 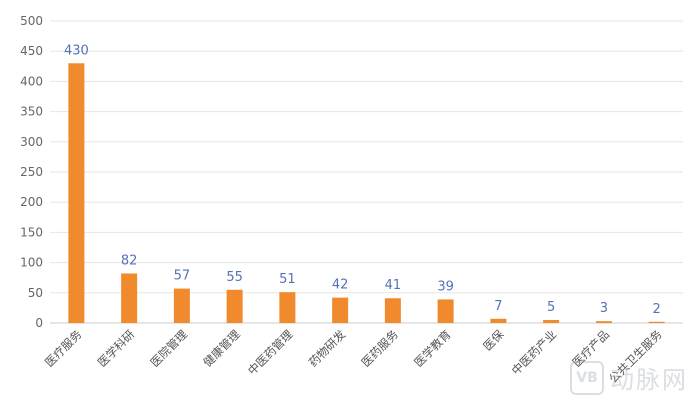 What do you see at coordinates (432, 348) in the screenshot?
I see `category-label: 医学教育` at bounding box center [432, 348].